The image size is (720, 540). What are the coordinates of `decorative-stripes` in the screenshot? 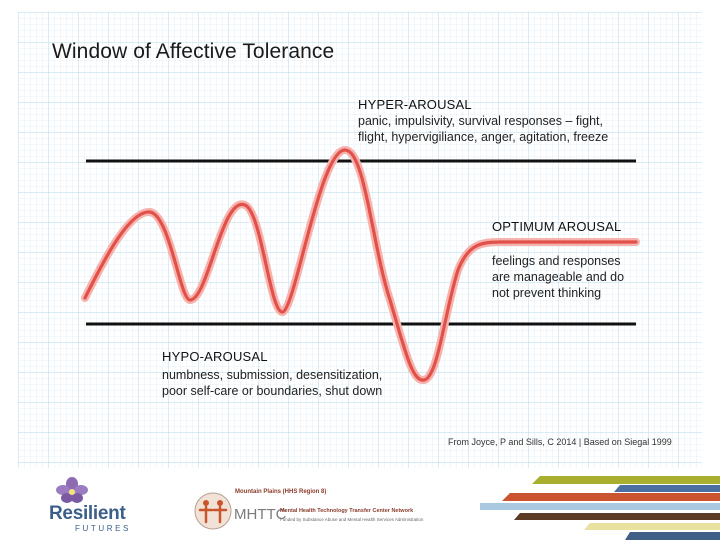 It's located at (600, 508).